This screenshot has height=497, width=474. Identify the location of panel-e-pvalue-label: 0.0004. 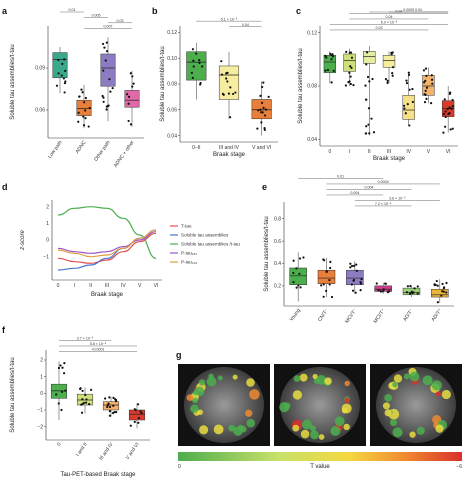
(383, 182).